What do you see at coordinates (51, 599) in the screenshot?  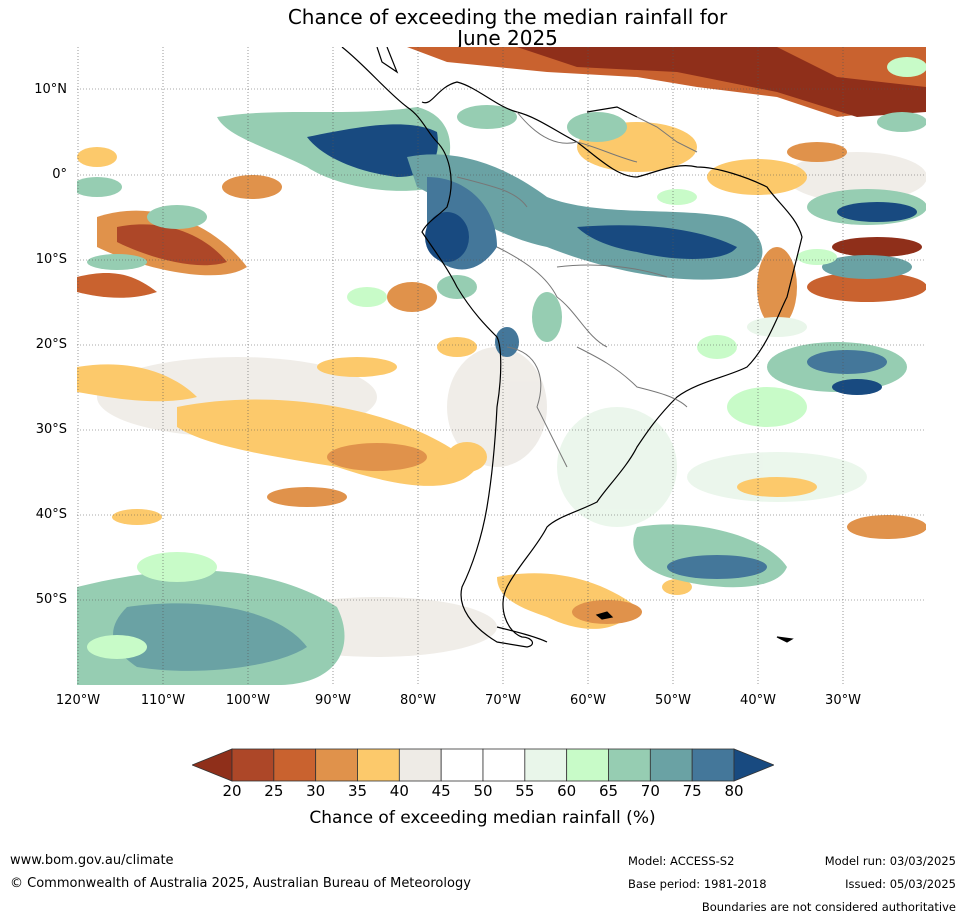 I see `lat-label-50s: 50°S` at bounding box center [51, 599].